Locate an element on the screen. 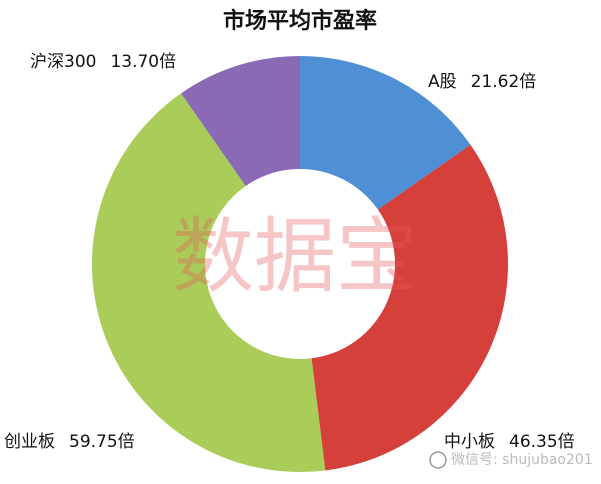 The width and height of the screenshot is (601, 484). category-label: 创业板 is located at coordinates (29, 442).